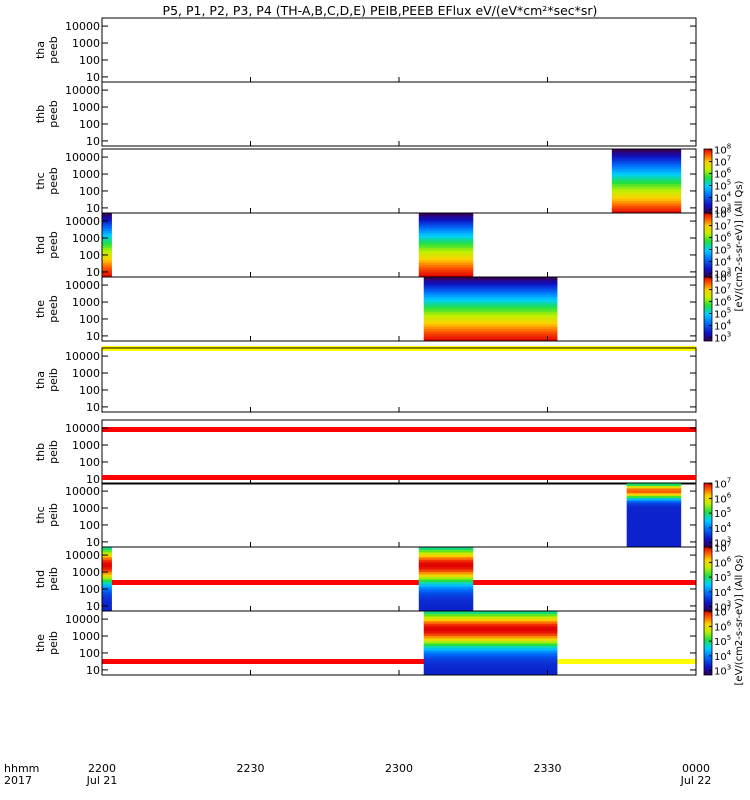 This screenshot has width=750, height=800. What do you see at coordinates (21, 768) in the screenshot?
I see `x-axis-label-hhmm: hhmm` at bounding box center [21, 768].